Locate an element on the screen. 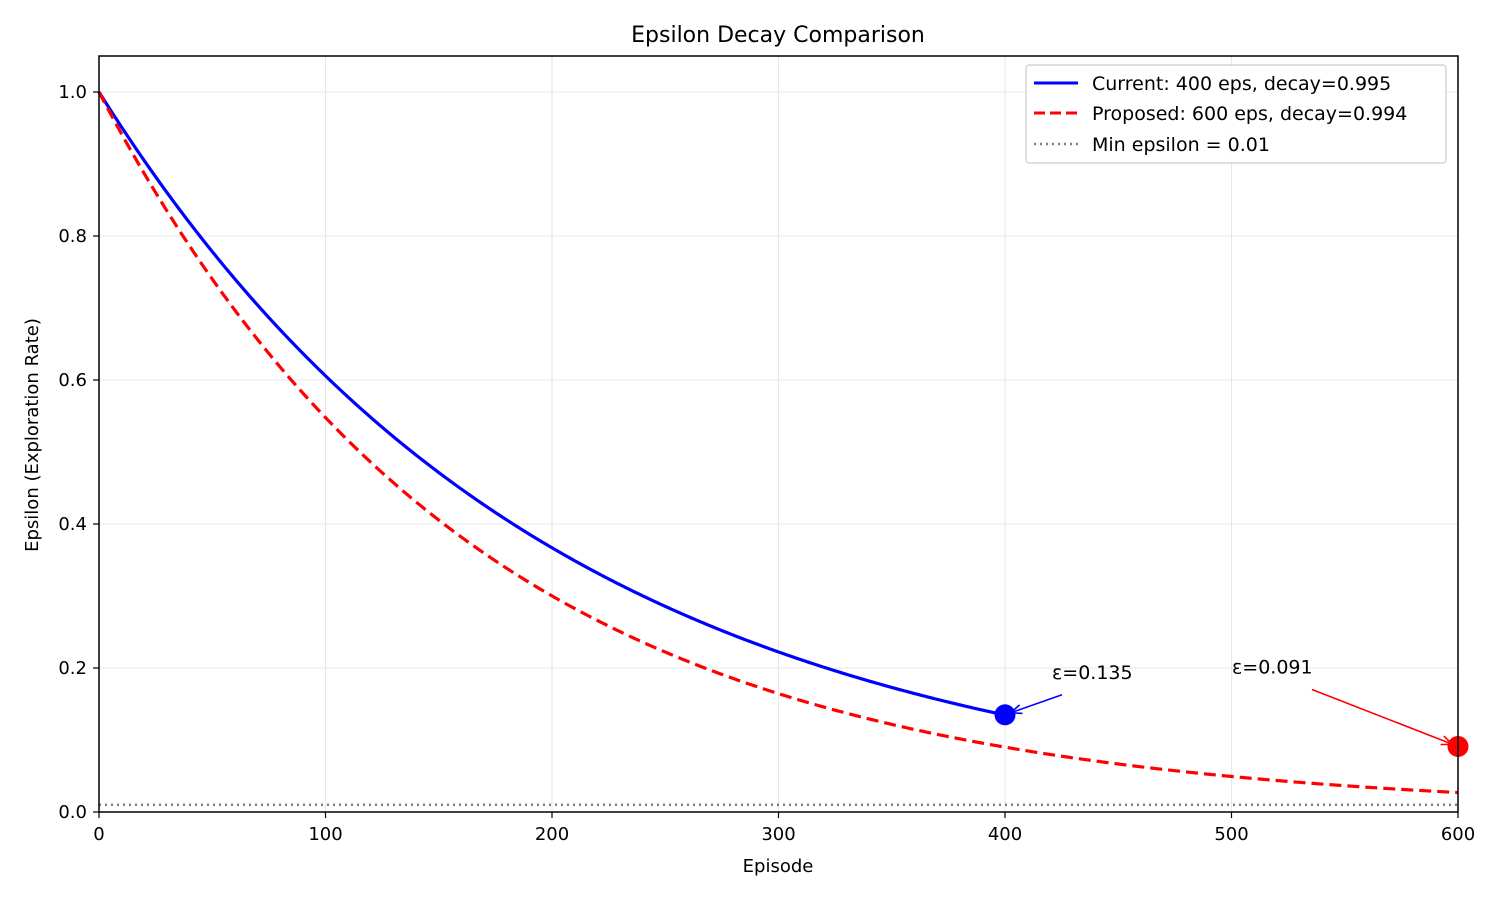 This screenshot has width=1500, height=904. annotations: ε=0.135 ε=0.091 is located at coordinates (1231, 701).